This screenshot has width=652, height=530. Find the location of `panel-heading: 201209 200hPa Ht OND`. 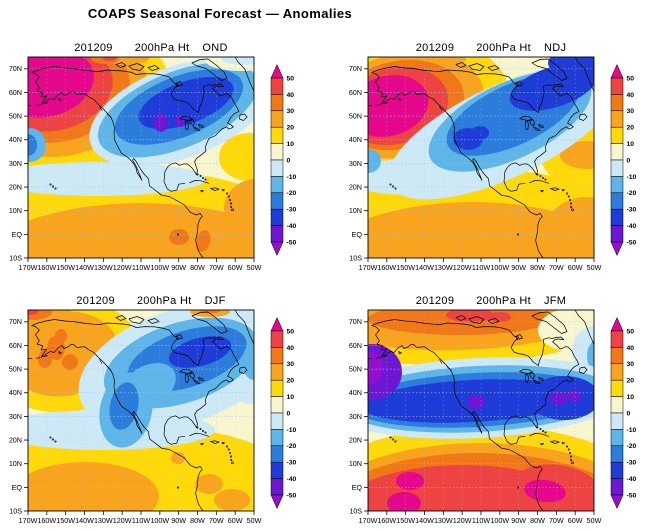

panel-heading: 201209 200hPa Ht OND is located at coordinates (151, 46).